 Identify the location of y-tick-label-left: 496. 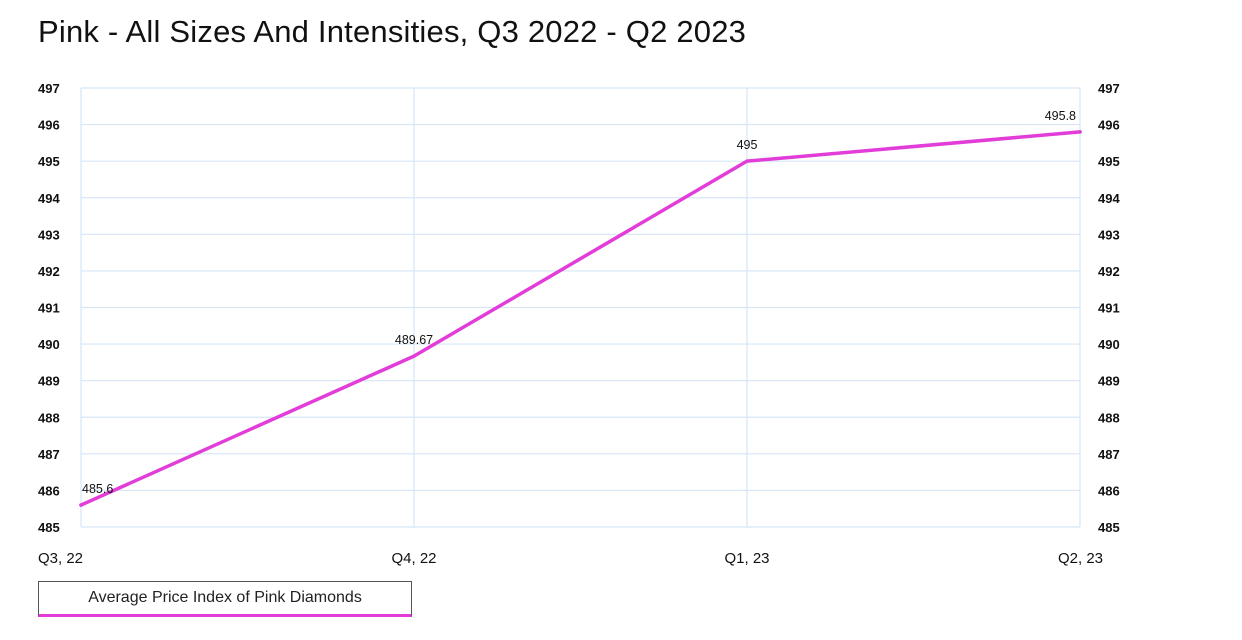
(49, 125).